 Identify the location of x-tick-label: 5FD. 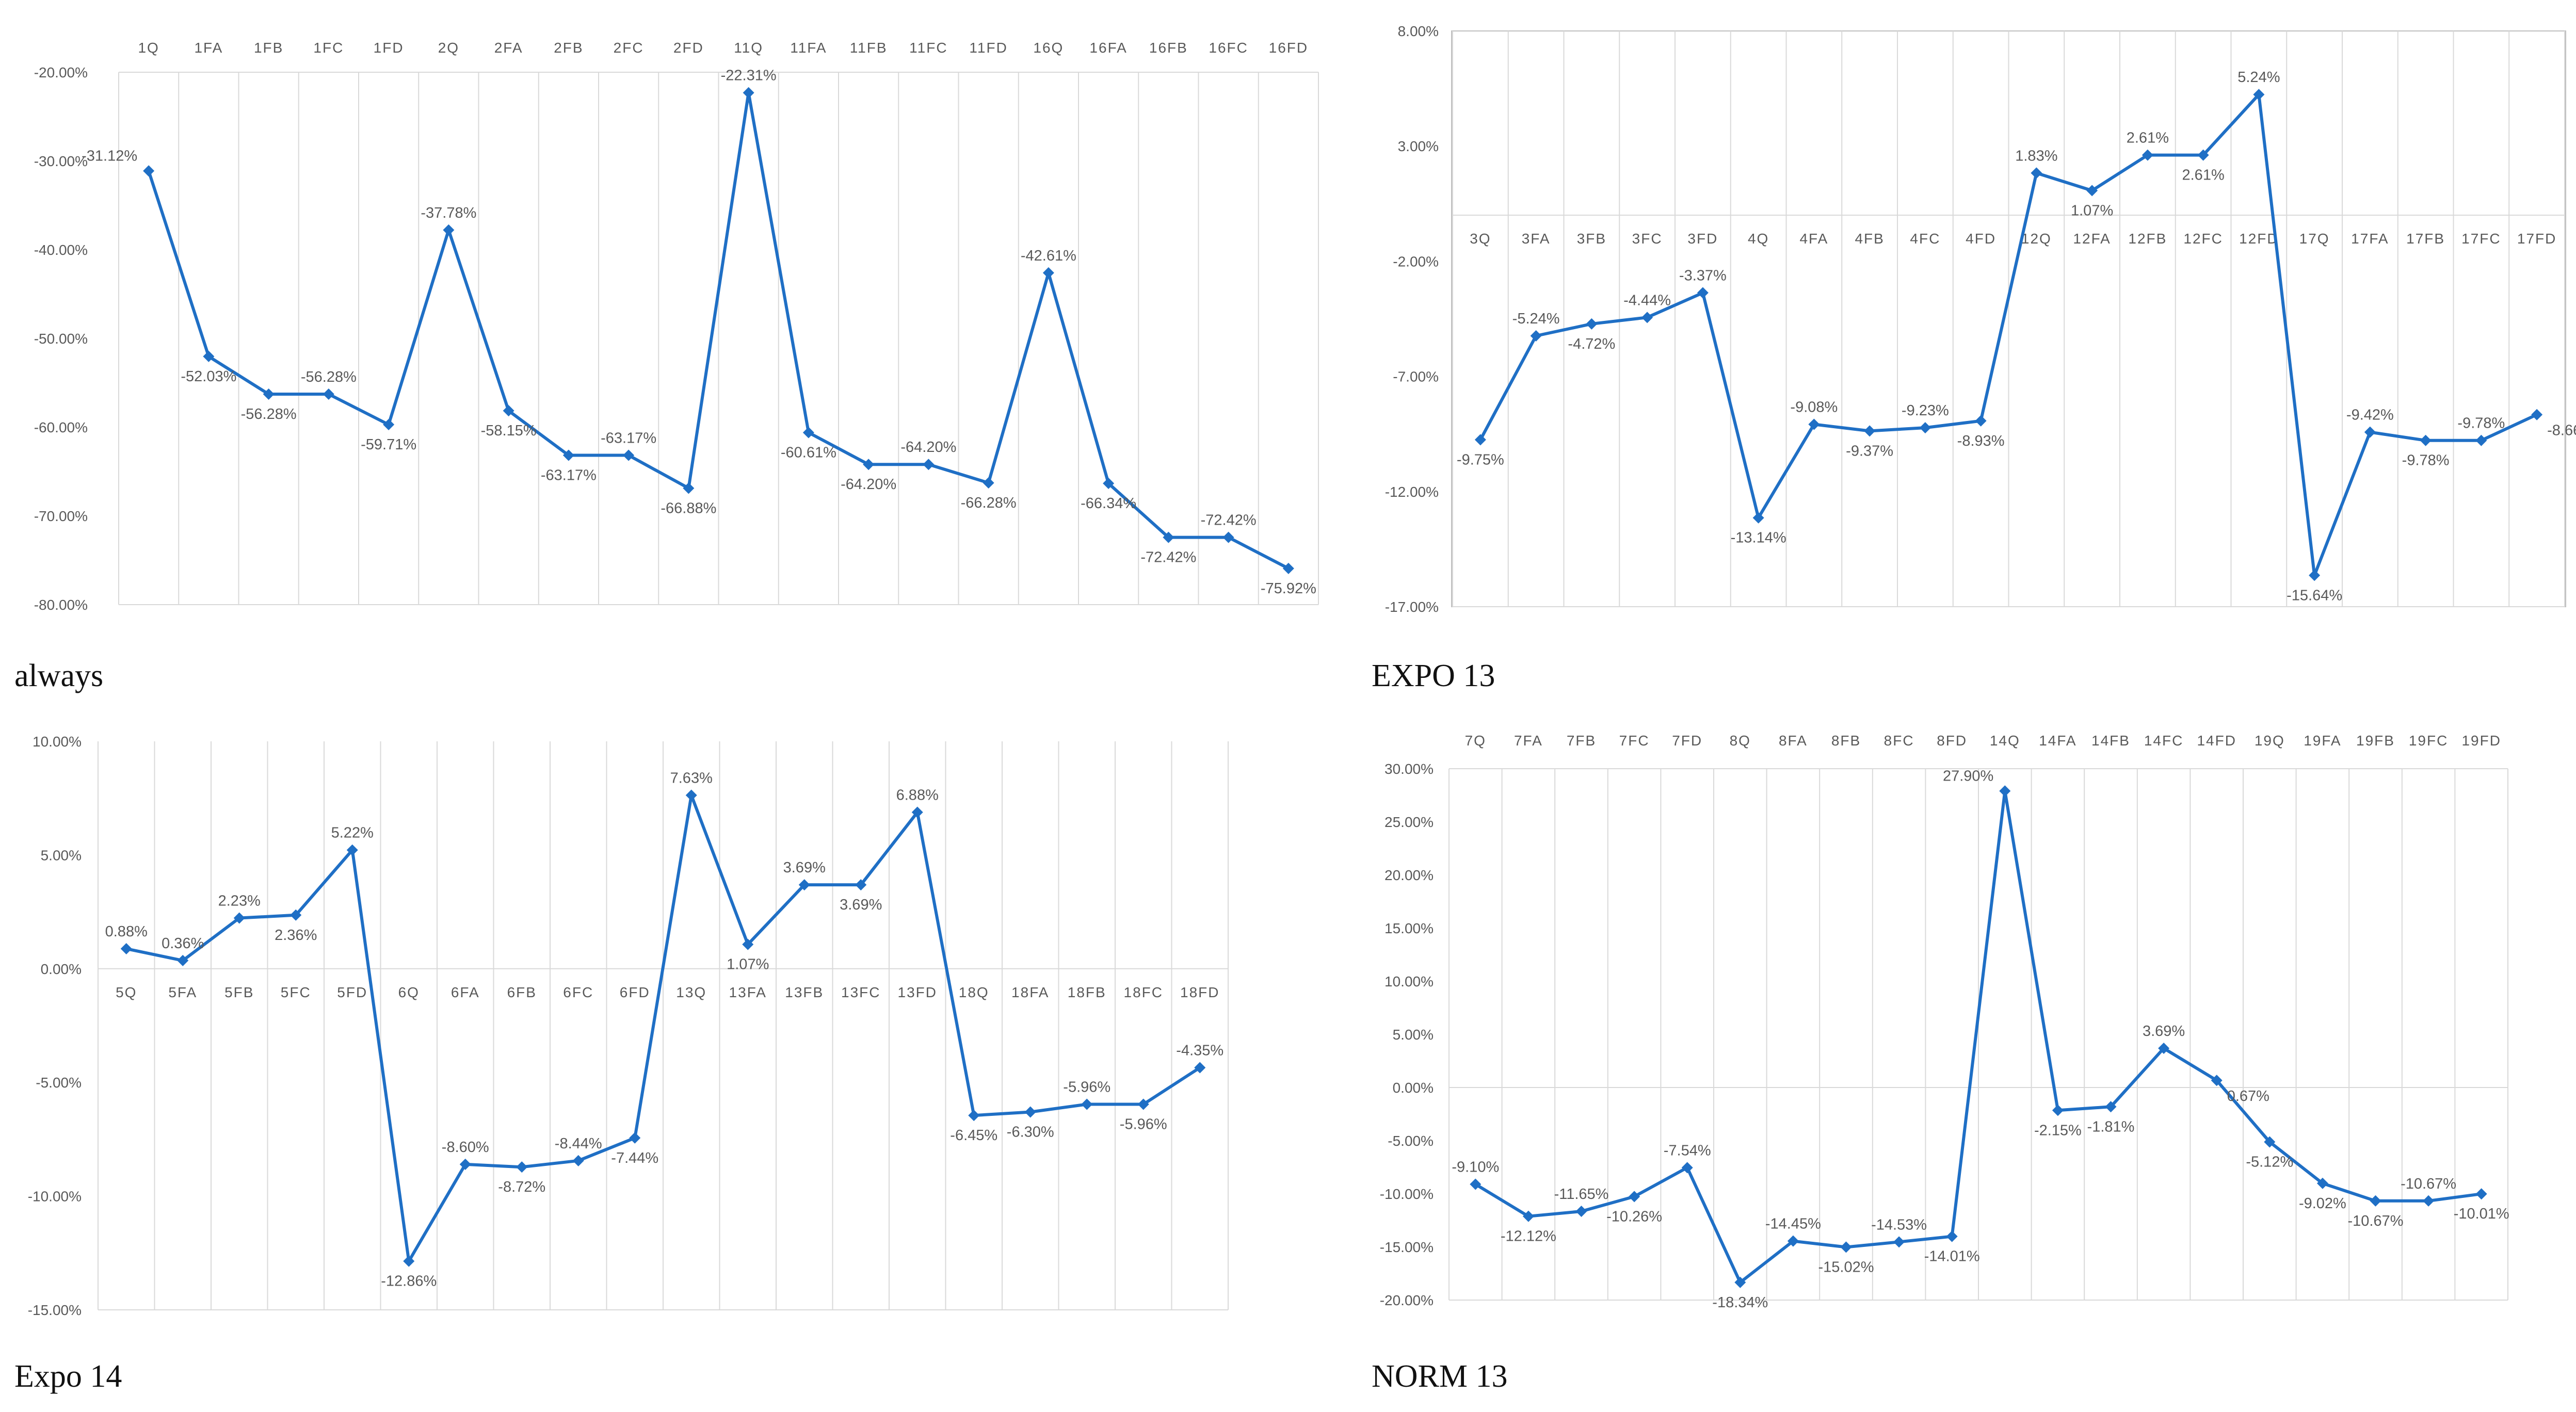
(352, 992).